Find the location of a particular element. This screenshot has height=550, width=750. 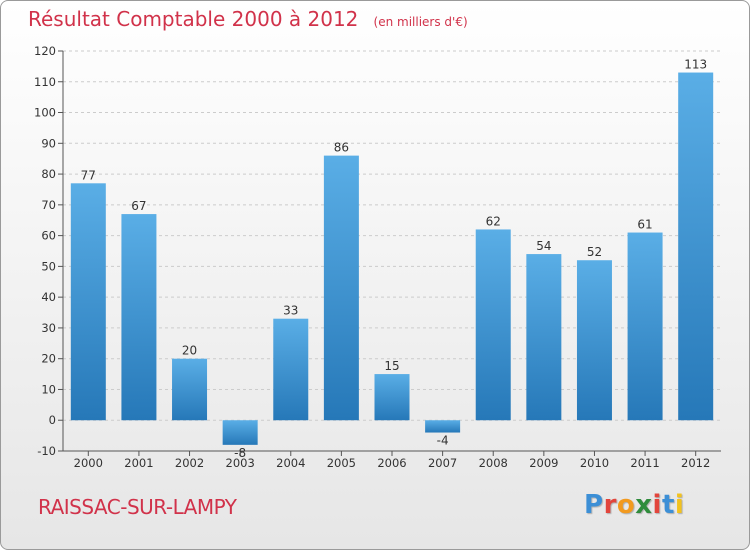

chart-title: Résultat Comptable 2000 à 2012 is located at coordinates (193, 19).